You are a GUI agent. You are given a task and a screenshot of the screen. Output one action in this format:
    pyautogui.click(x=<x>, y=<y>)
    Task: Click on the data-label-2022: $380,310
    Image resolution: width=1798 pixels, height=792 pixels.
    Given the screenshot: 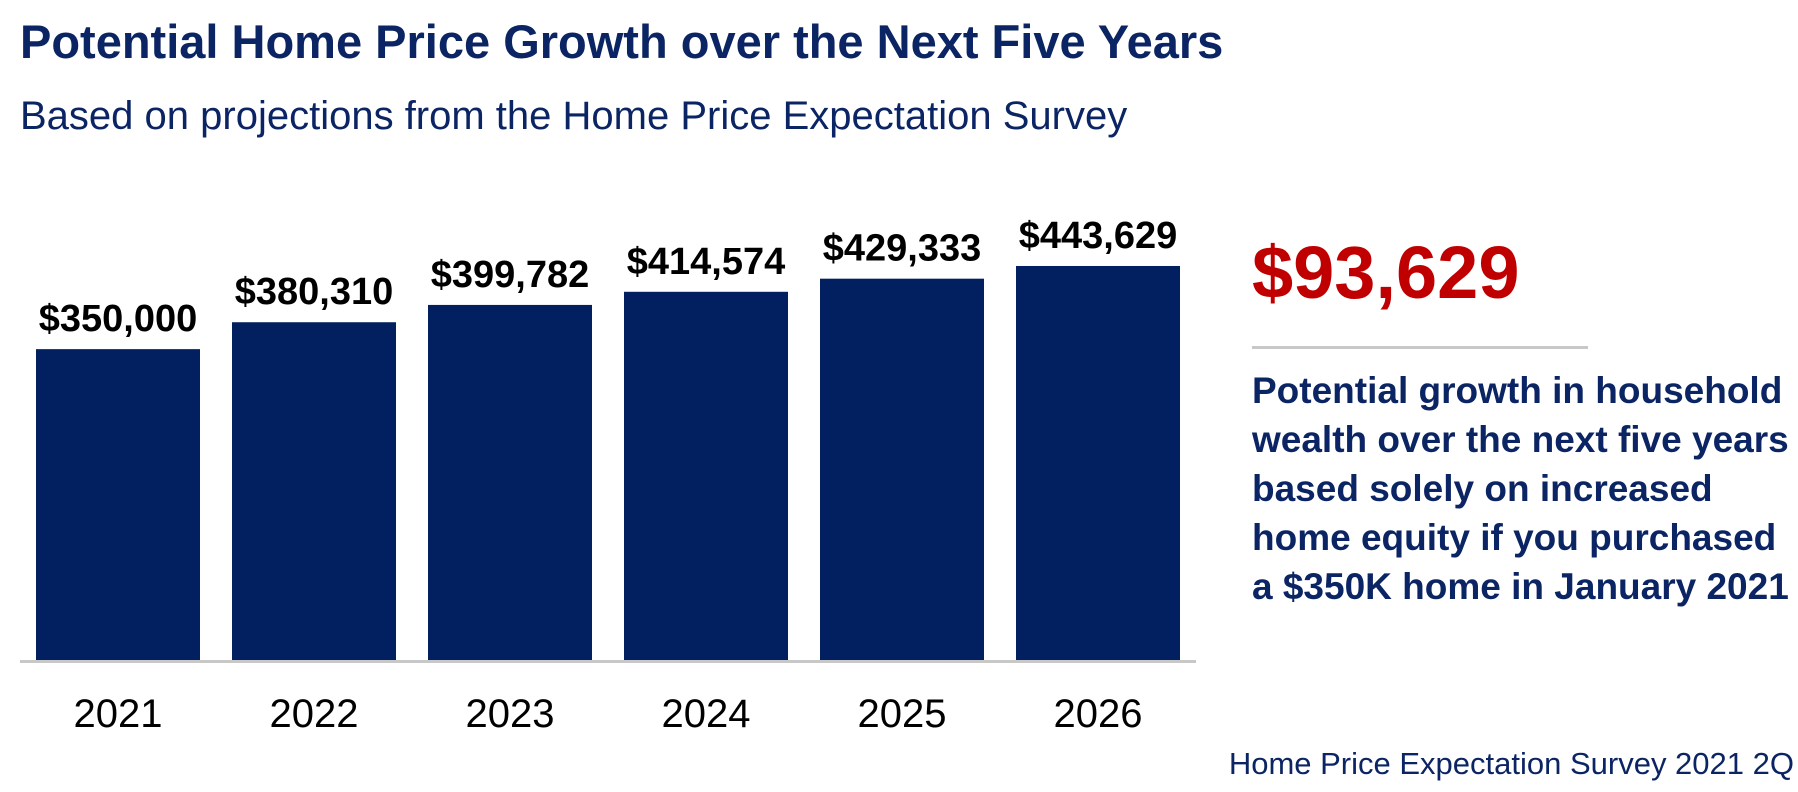 What is the action you would take?
    pyautogui.click(x=314, y=292)
    